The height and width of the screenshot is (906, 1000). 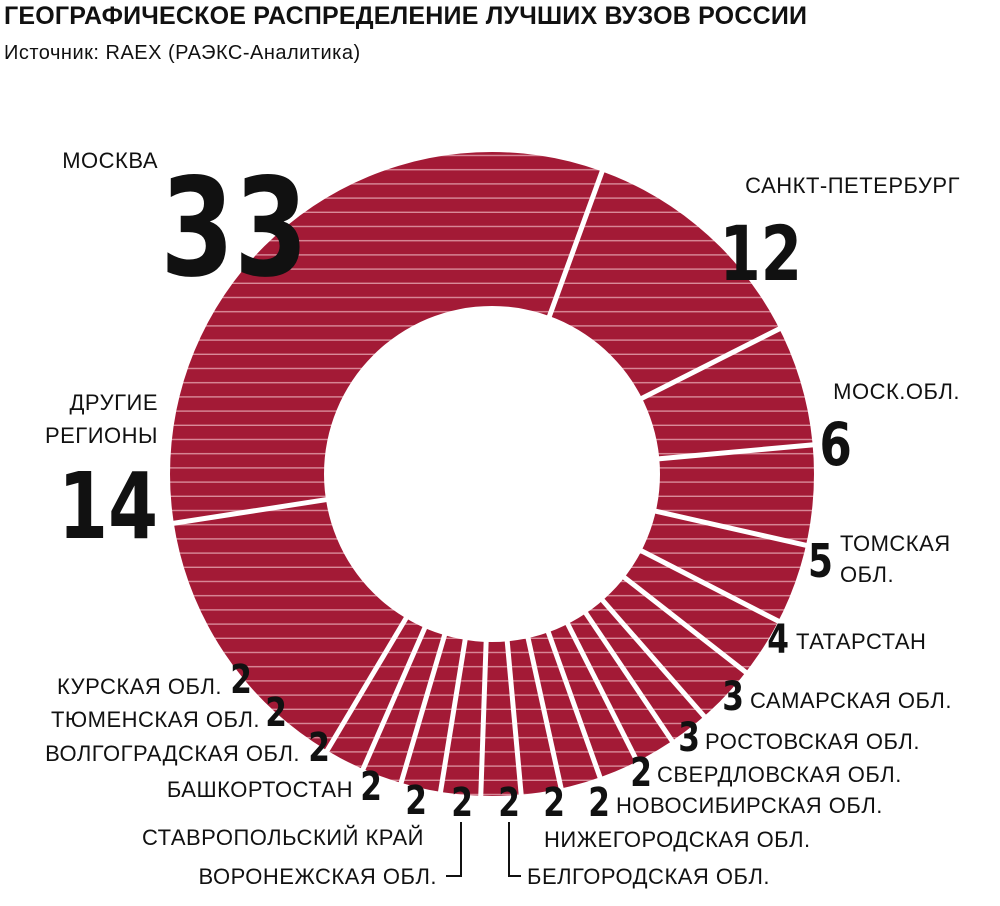 I want to click on category-label-моск-обл: МОСК.ОБЛ., so click(x=896, y=391).